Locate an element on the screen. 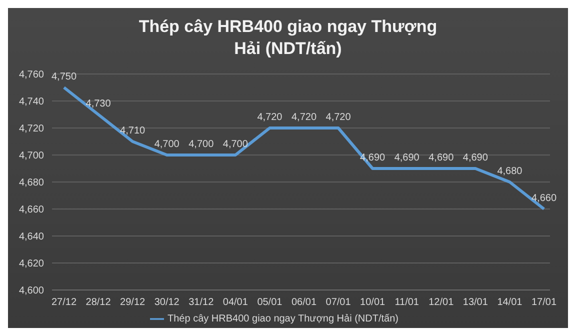  y-tick-label: 4,640 is located at coordinates (31, 237).